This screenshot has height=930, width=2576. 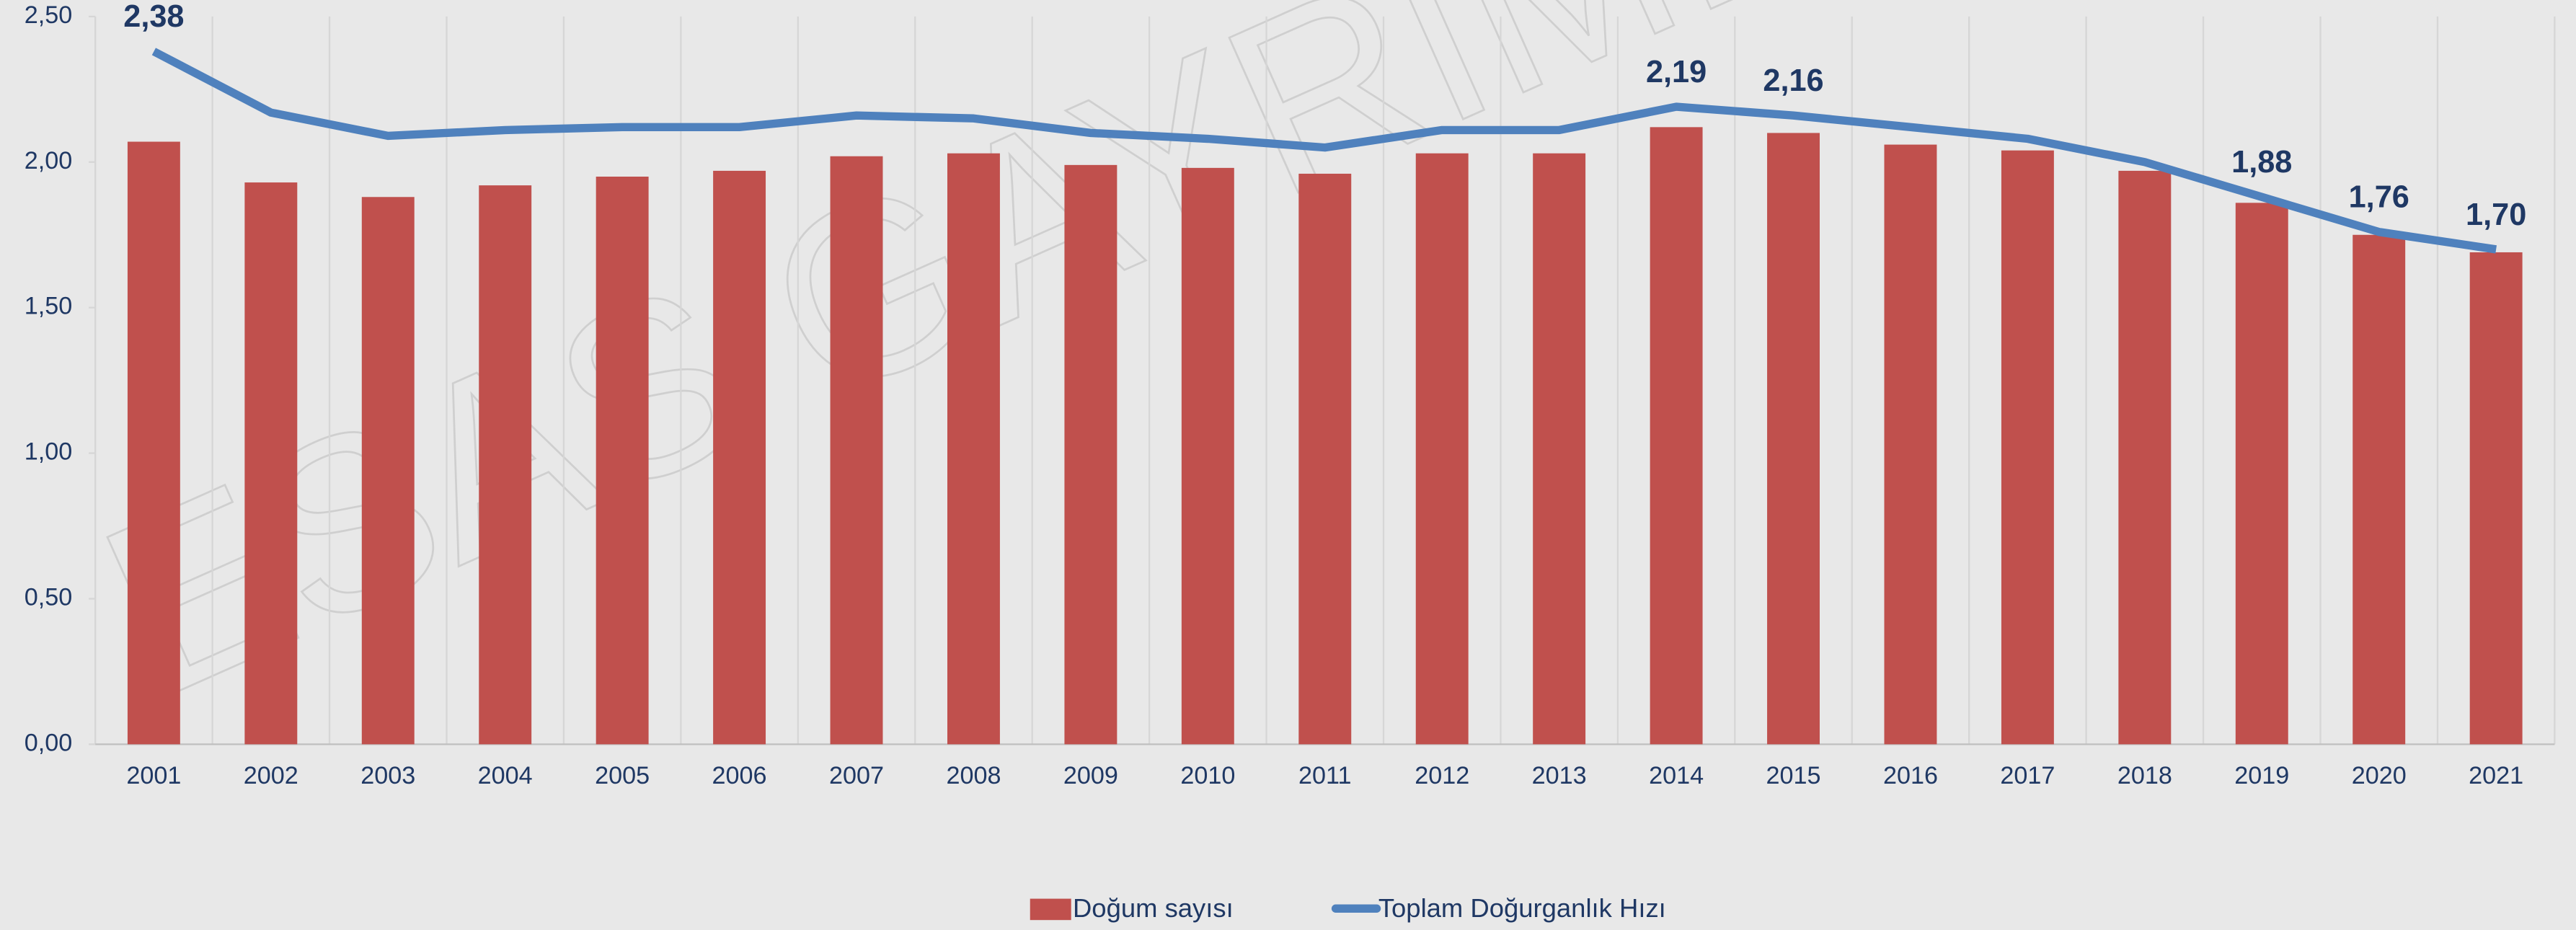 I want to click on y-tick-label: 1,00, so click(x=49, y=452).